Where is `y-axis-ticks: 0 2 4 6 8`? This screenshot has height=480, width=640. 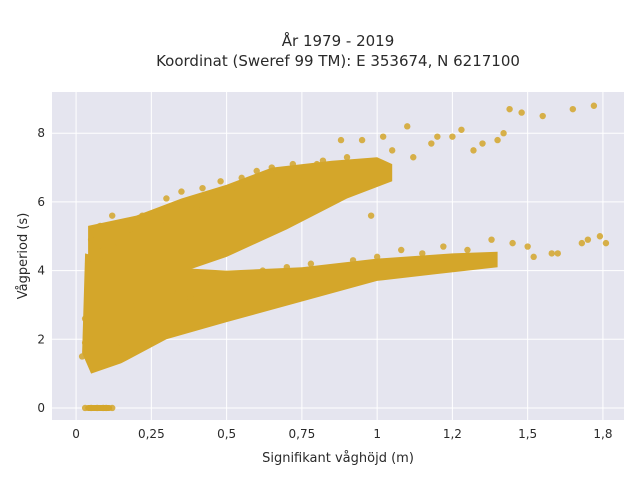
y-axis-ticks: 0 2 4 6 8 is located at coordinates (41, 270).